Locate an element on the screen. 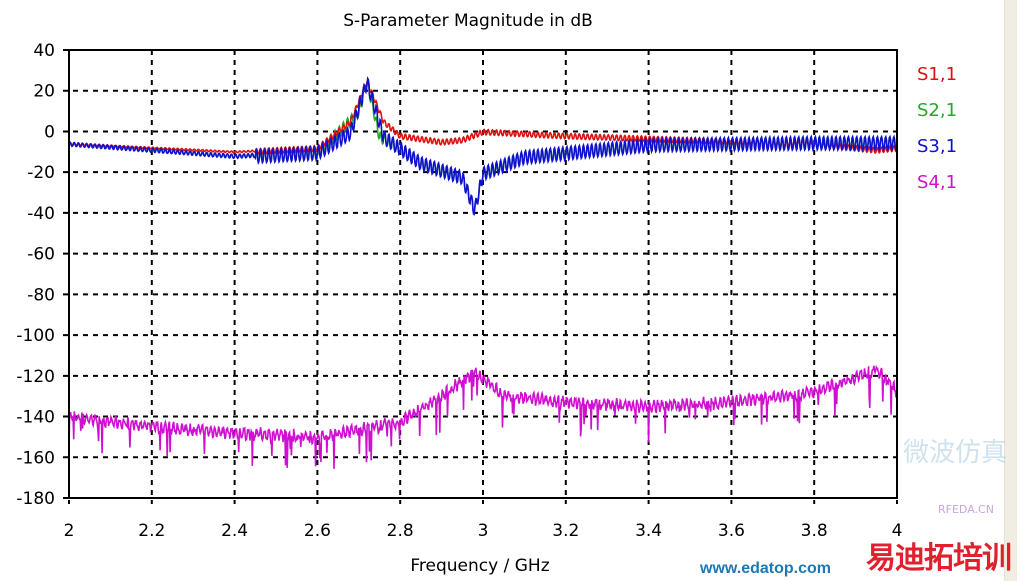 The image size is (1023, 581). legend-entry: S3,1 is located at coordinates (937, 146).